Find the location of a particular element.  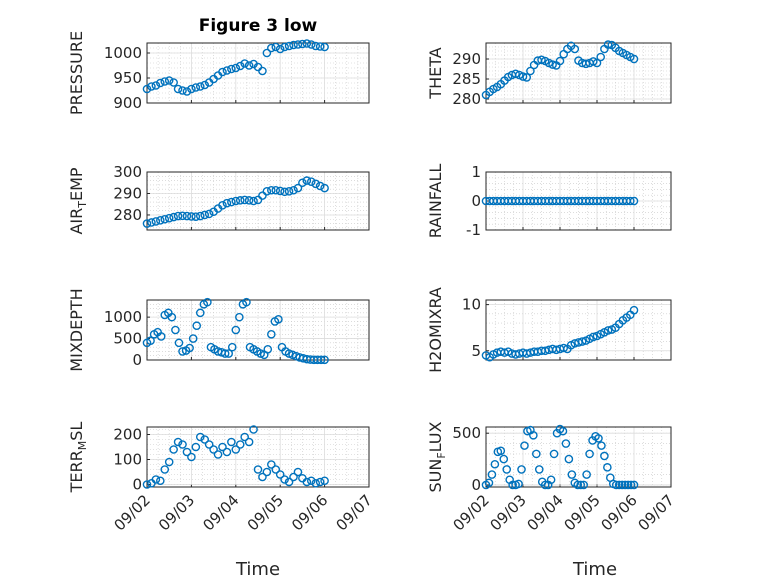

sun_flux-axes-frame is located at coordinates (578, 457).